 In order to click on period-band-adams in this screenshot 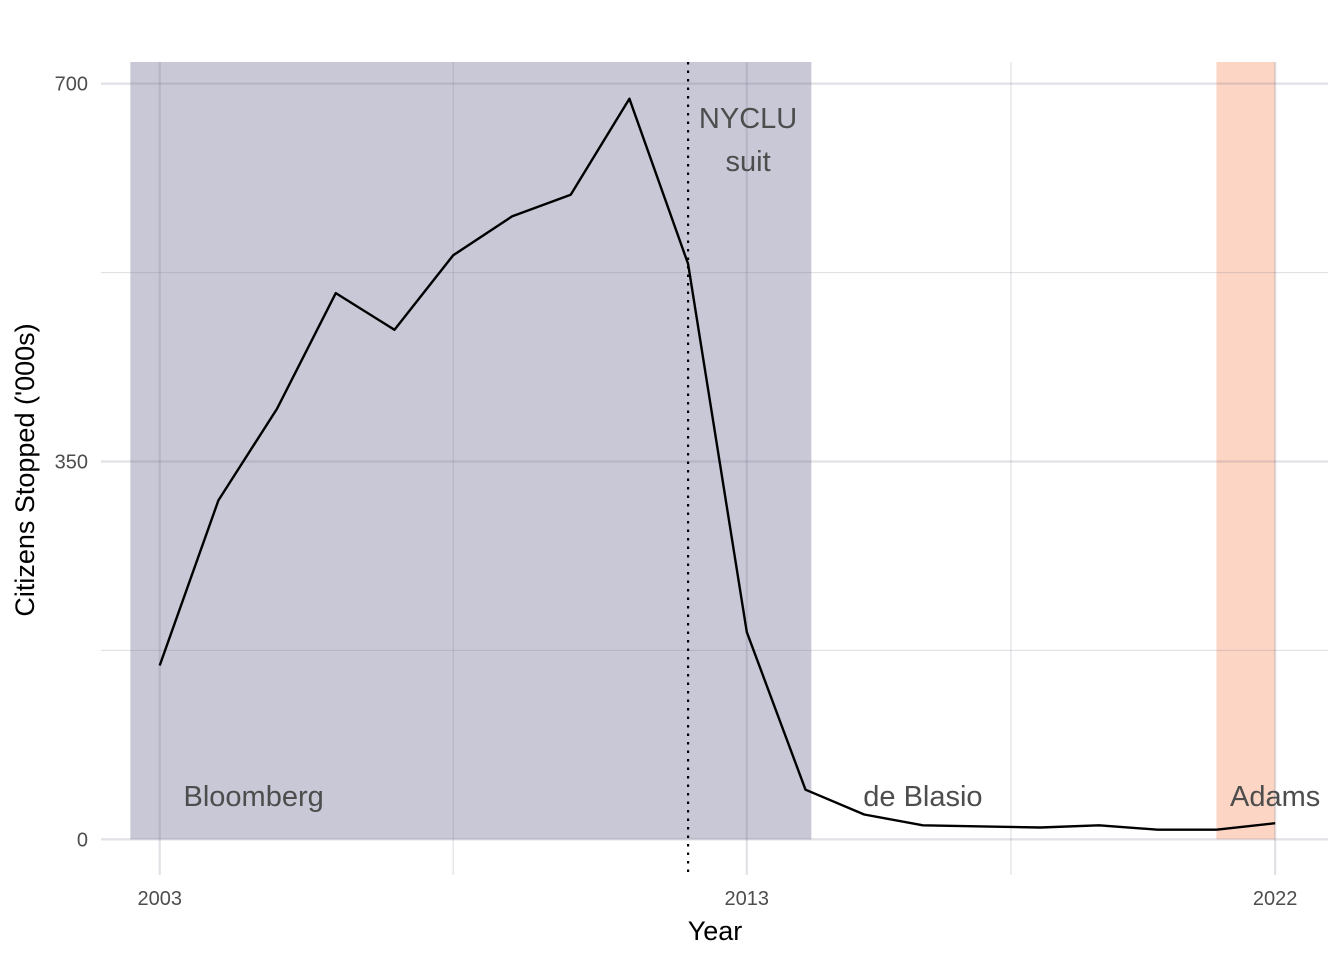, I will do `click(1246, 451)`.